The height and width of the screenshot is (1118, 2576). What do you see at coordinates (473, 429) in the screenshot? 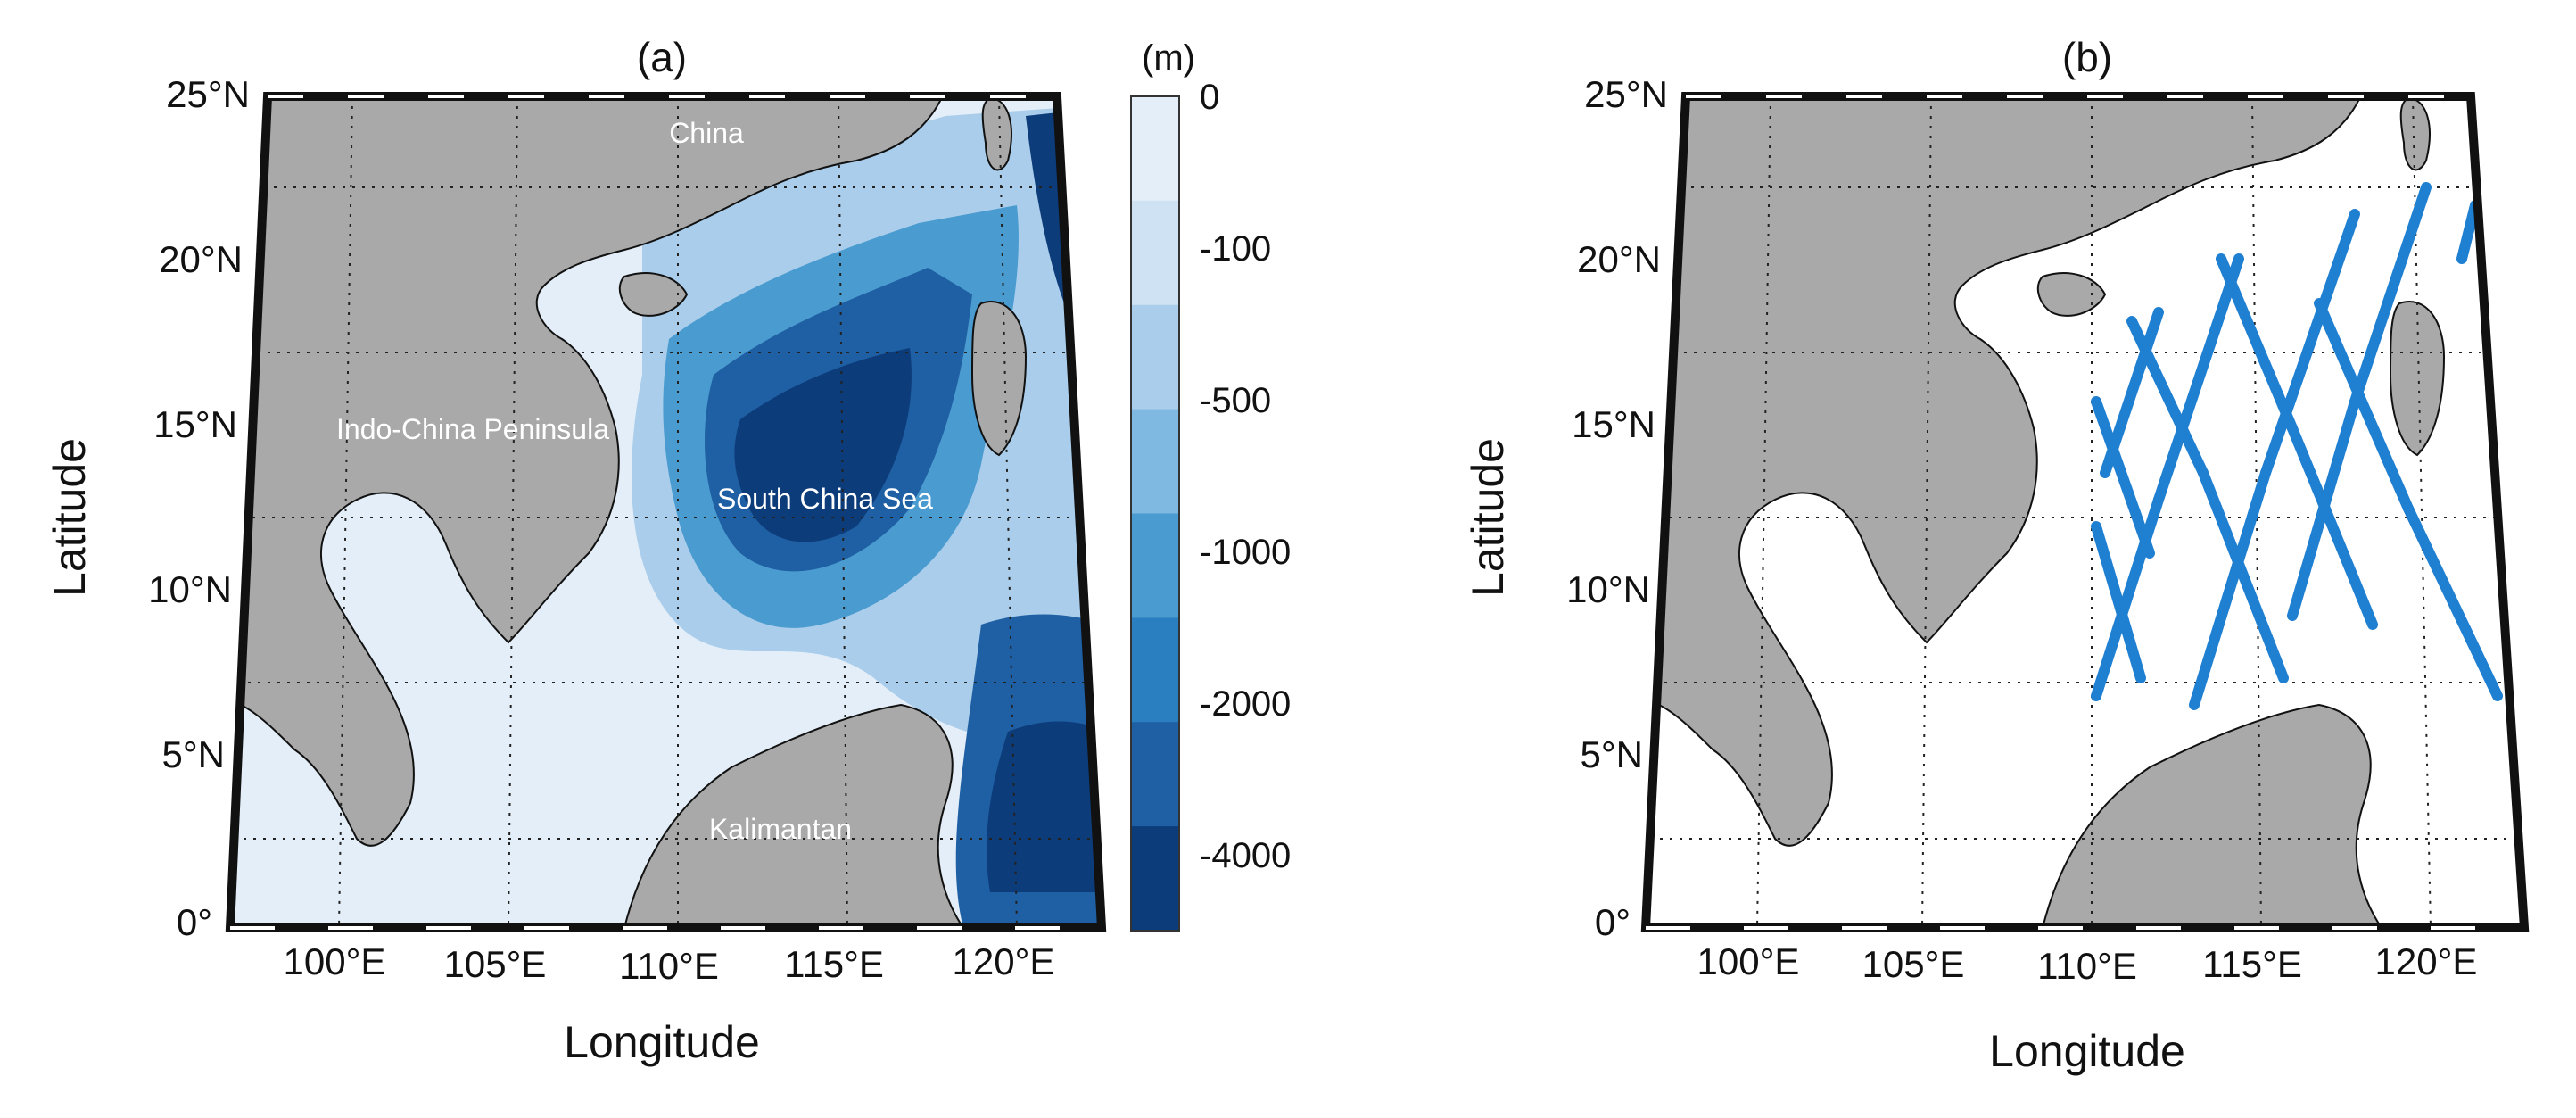
I see `label-indochina: Indo-China Peninsula` at bounding box center [473, 429].